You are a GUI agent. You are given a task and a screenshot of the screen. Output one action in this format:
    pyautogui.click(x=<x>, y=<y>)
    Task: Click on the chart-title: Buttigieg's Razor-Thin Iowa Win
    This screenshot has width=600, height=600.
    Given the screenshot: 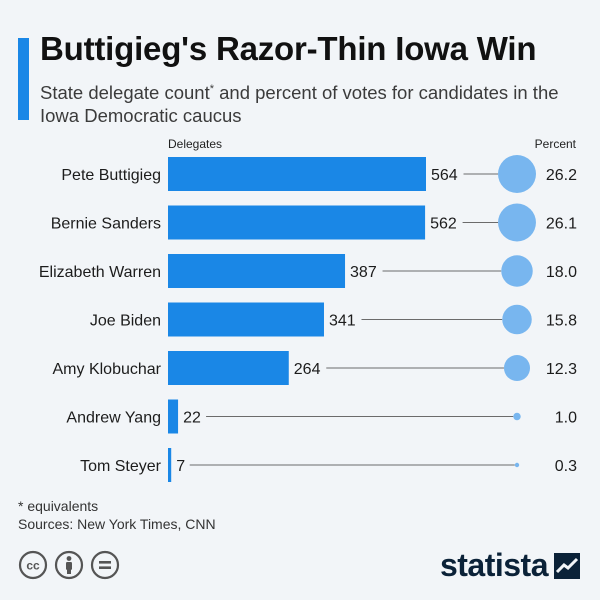 What is the action you would take?
    pyautogui.click(x=288, y=48)
    